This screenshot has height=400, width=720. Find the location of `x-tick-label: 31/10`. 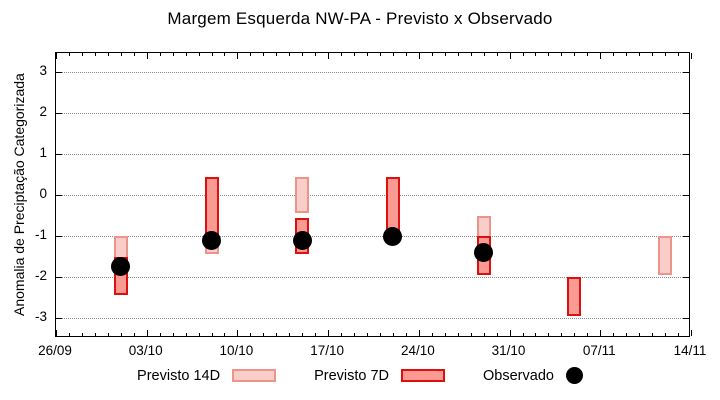

x-tick-label: 31/10 is located at coordinates (508, 350).